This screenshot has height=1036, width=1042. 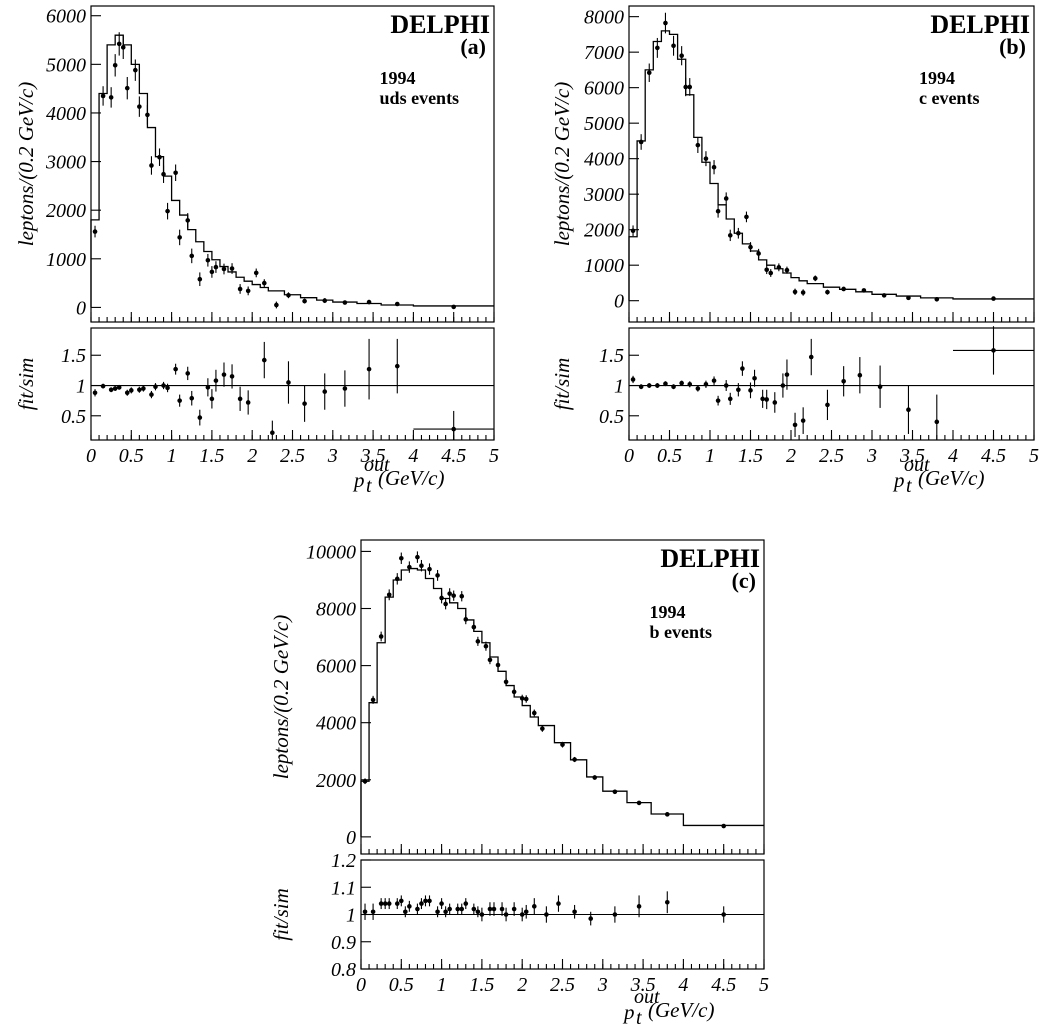 What do you see at coordinates (522, 985) in the screenshot?
I see `x-tick-label: 2` at bounding box center [522, 985].